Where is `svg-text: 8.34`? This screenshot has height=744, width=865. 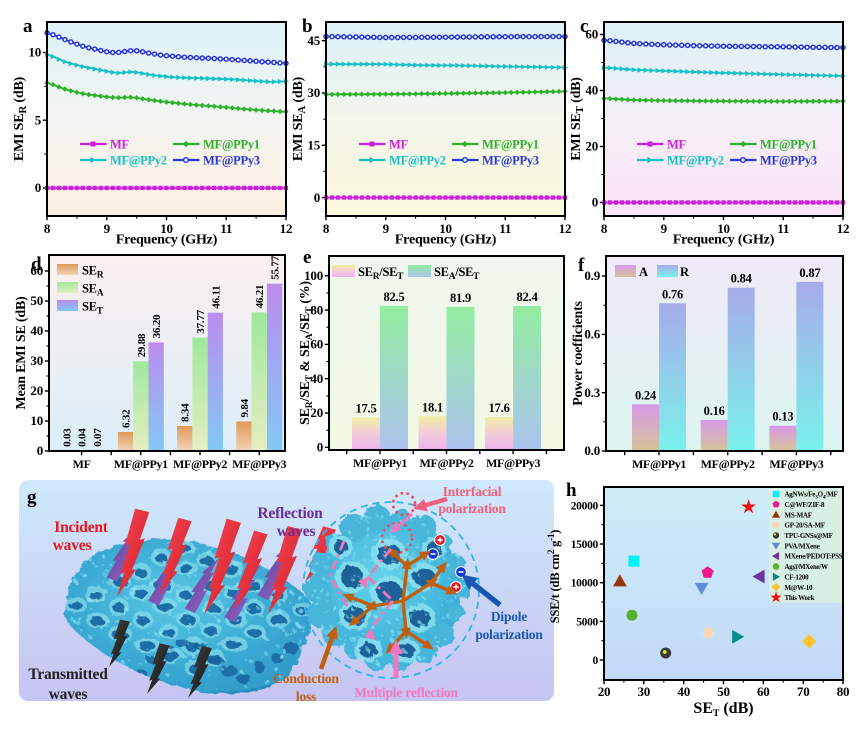
svg-text: 8.34 is located at coordinates (186, 412).